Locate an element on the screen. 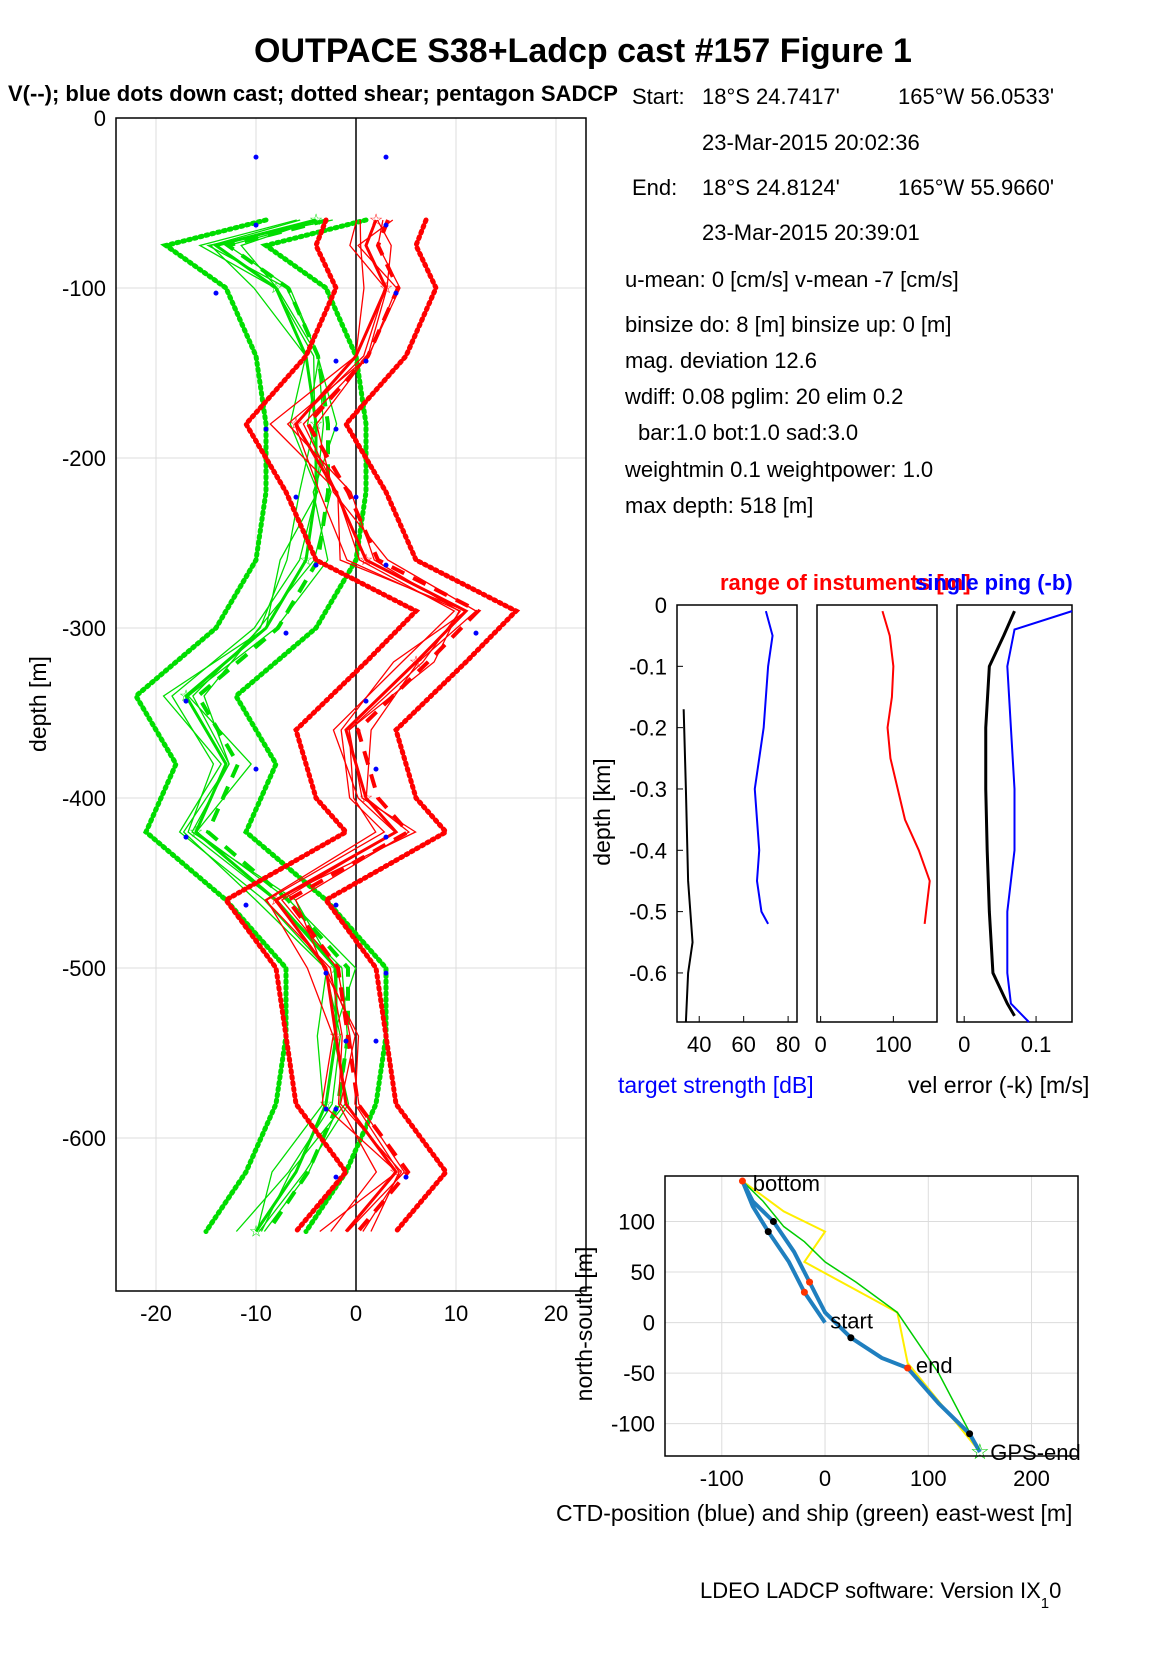  position-axes-box is located at coordinates (871, 1316).